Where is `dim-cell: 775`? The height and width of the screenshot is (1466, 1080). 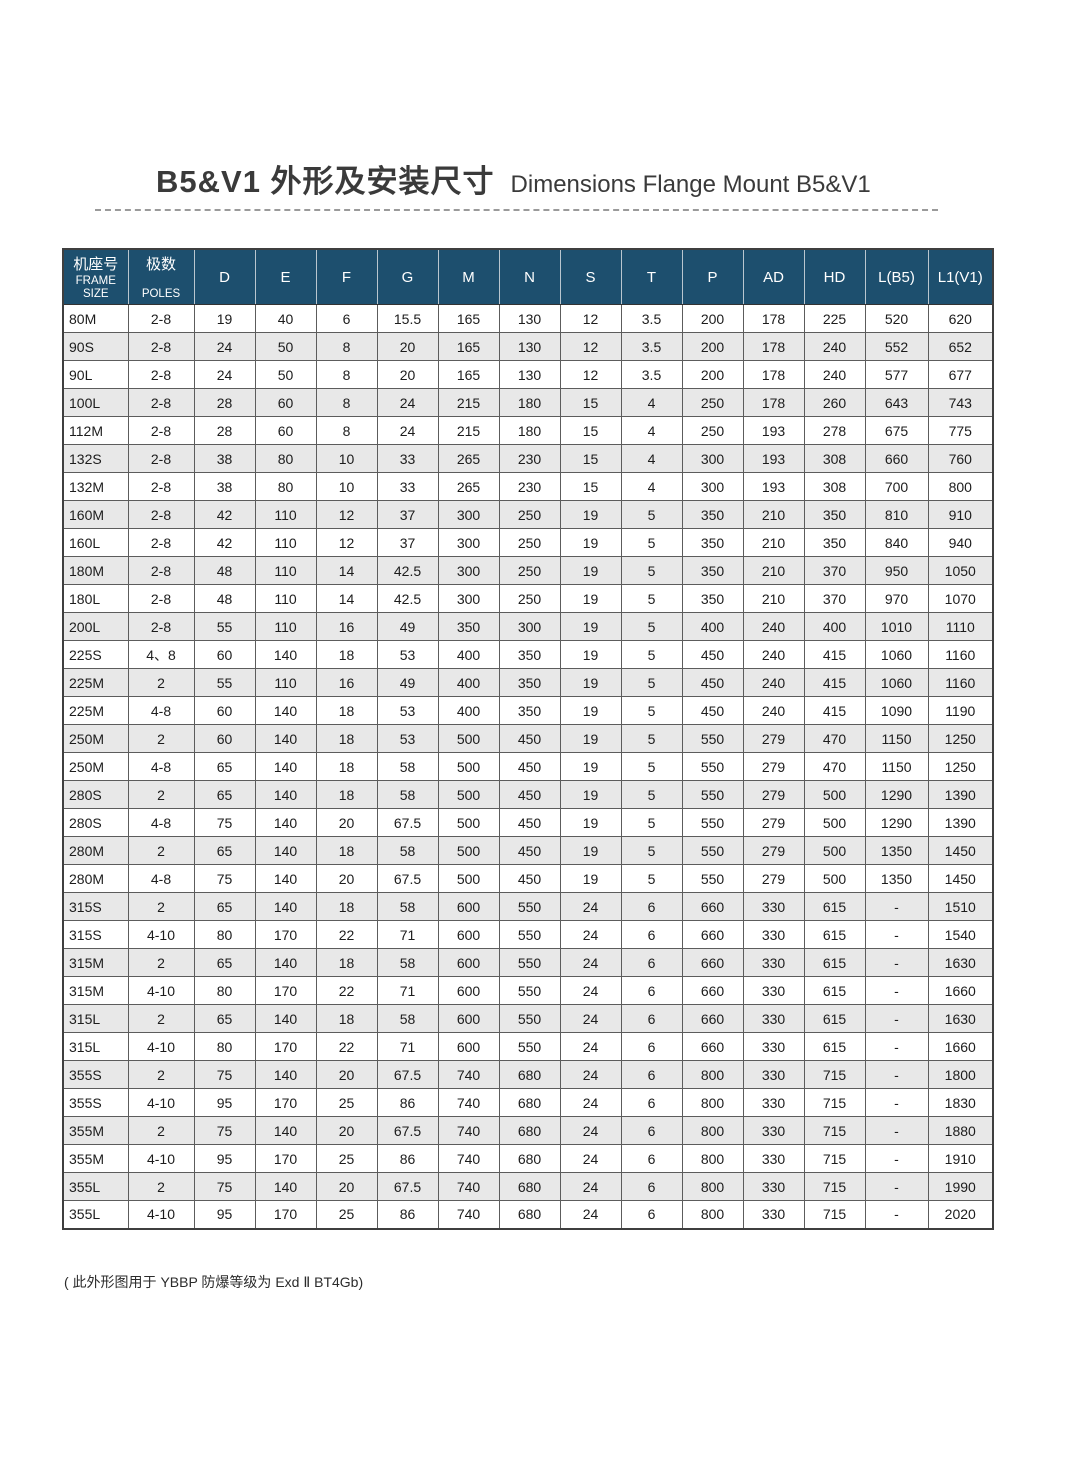 dim-cell: 775 is located at coordinates (960, 430).